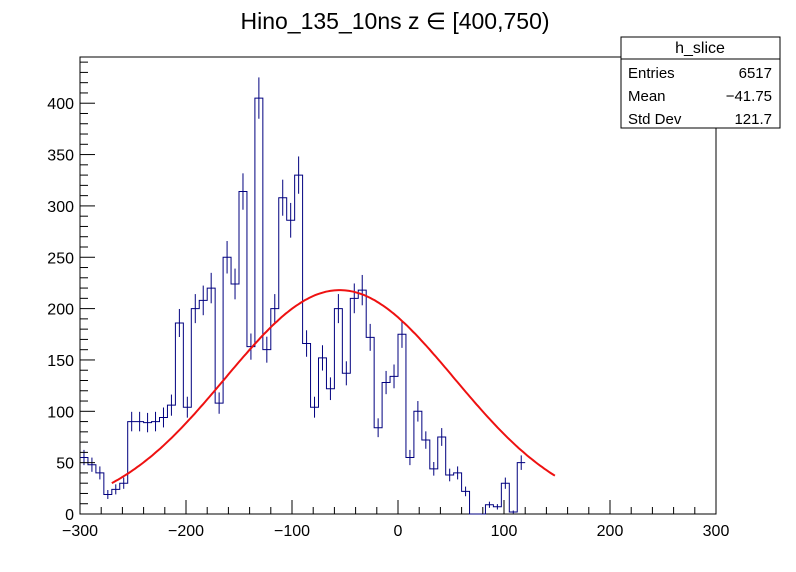 This screenshot has width=796, height=572. I want to click on x-tick-label: 300, so click(716, 531).